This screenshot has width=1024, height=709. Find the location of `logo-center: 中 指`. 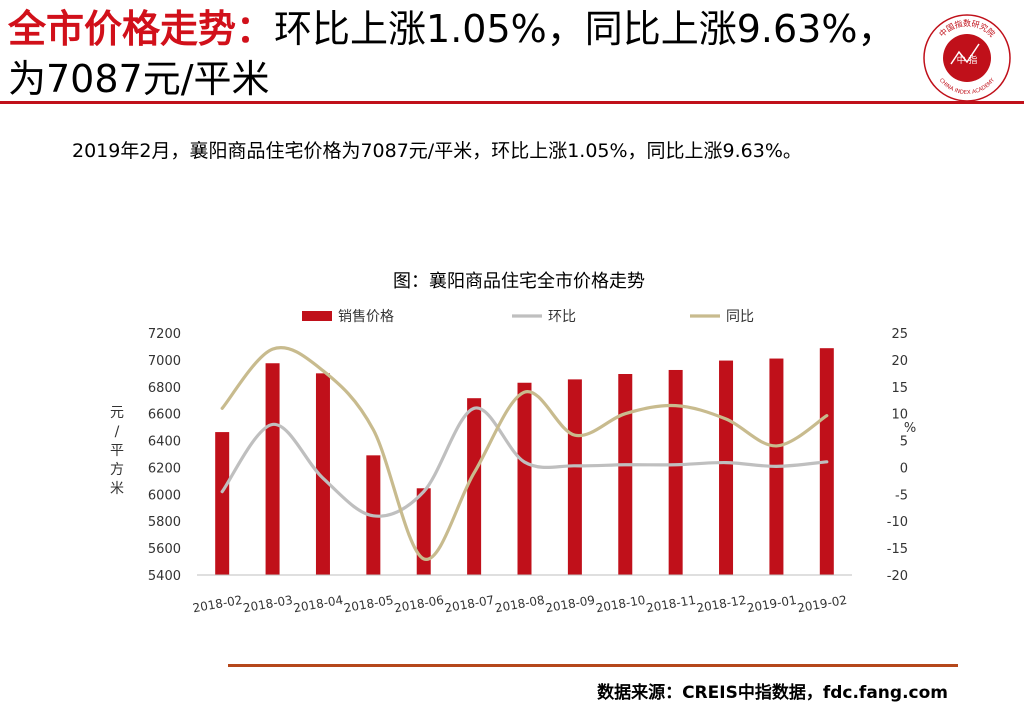

logo-center: 中 指 is located at coordinates (967, 60).